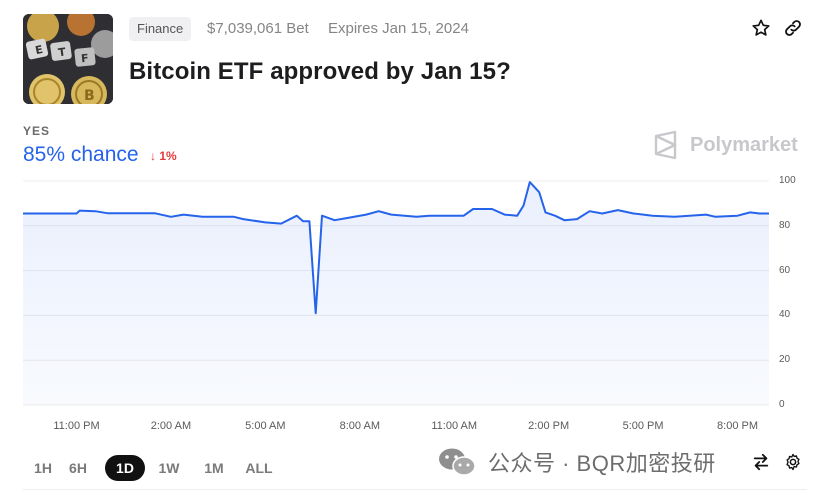 The height and width of the screenshot is (502, 817). I want to click on y-tick-label: 60, so click(785, 270).